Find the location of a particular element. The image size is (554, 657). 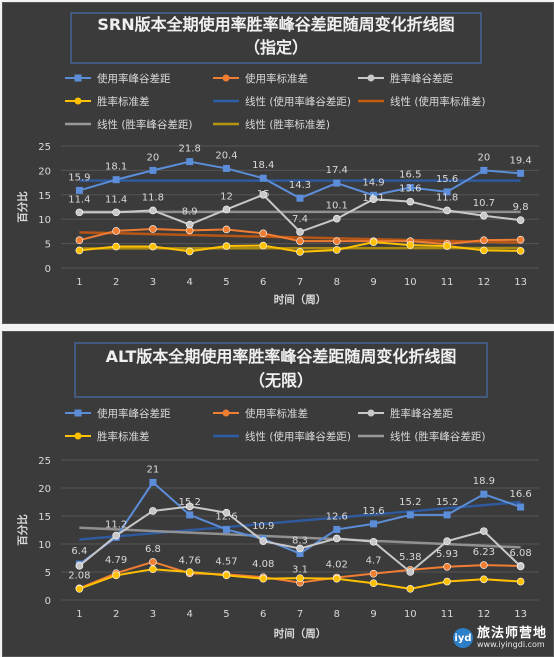

x-tick-label: 3 is located at coordinates (153, 282).